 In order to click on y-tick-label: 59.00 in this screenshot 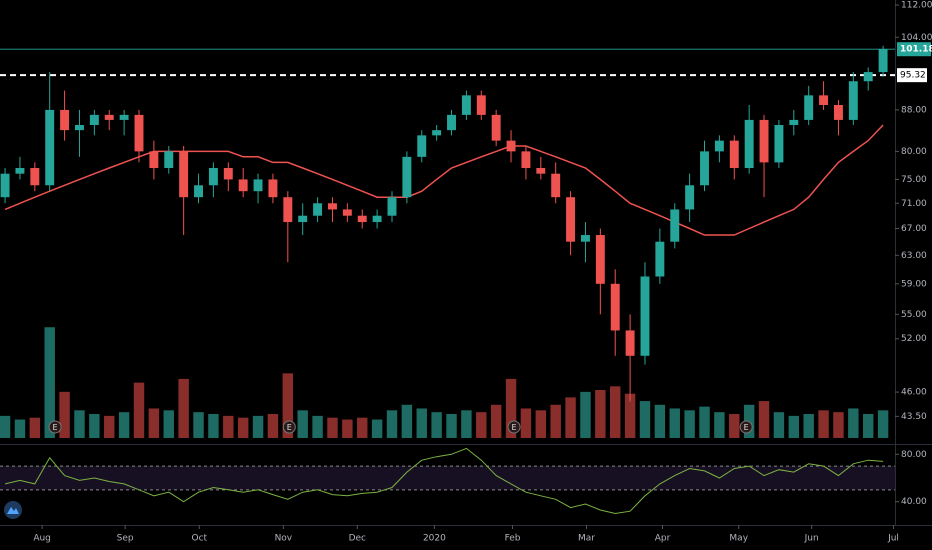, I will do `click(914, 284)`.